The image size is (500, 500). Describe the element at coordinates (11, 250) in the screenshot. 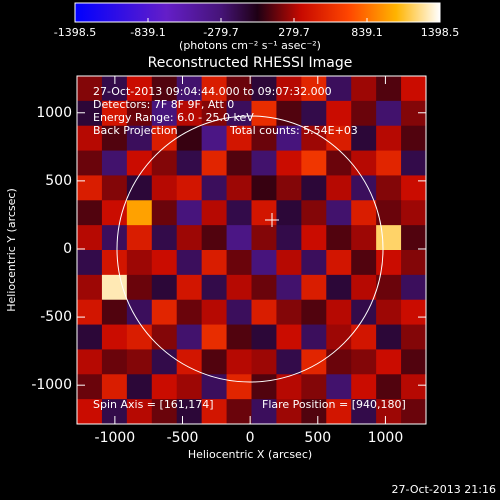

I see `y-axis-label: Heliocentric Y (arcsec)` at that location.